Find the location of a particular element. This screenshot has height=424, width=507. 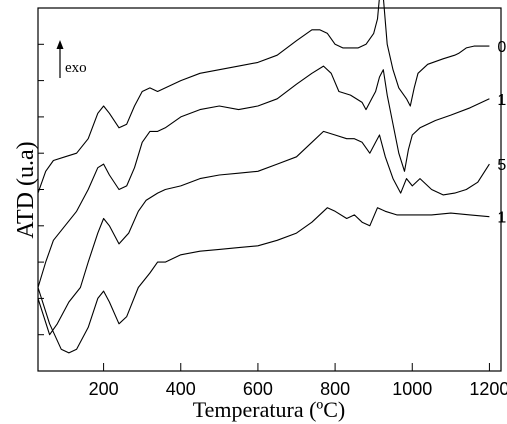

series-label-0: 0 is located at coordinates (501, 47).